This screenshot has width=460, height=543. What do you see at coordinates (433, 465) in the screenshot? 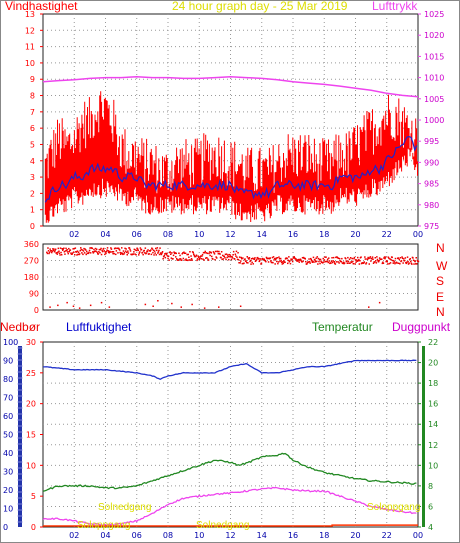
I see `temp-tick-label: 10` at bounding box center [433, 465].